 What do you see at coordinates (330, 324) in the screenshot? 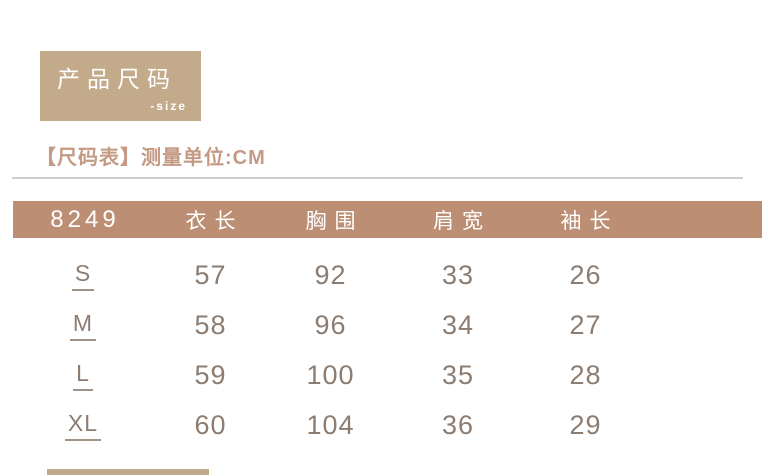
I see `bust-value: 96` at bounding box center [330, 324].